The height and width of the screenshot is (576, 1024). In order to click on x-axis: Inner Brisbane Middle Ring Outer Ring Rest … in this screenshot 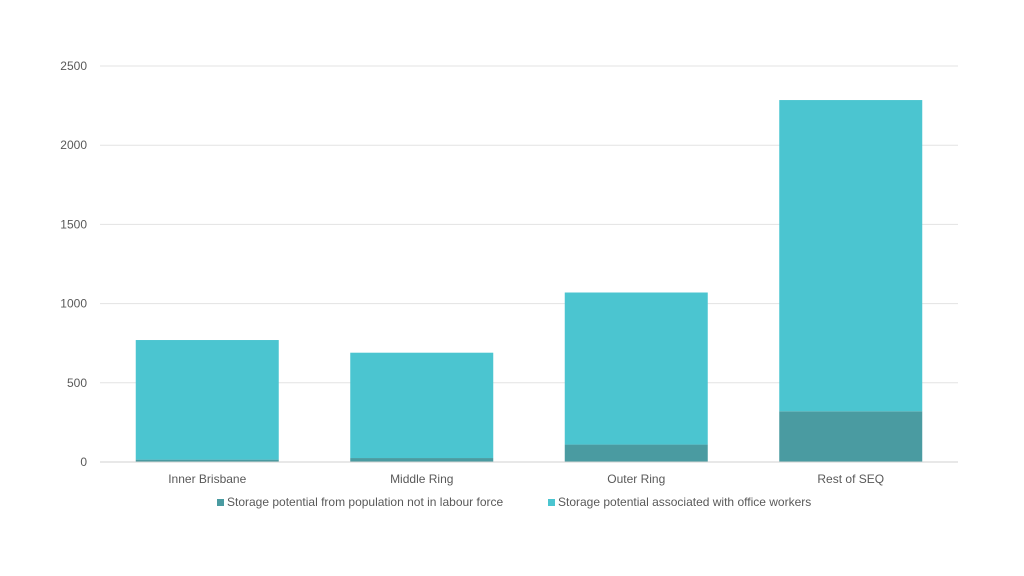, I will do `click(529, 473)`.